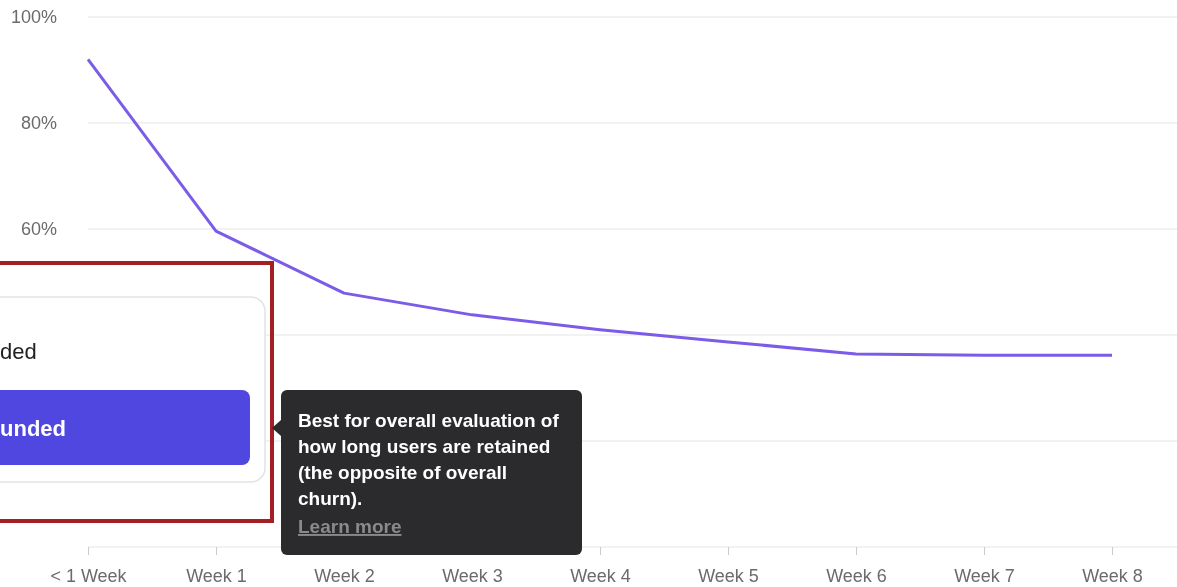 The width and height of the screenshot is (1177, 587). Describe the element at coordinates (89, 575) in the screenshot. I see `x-tick-label: < 1 Week` at that location.